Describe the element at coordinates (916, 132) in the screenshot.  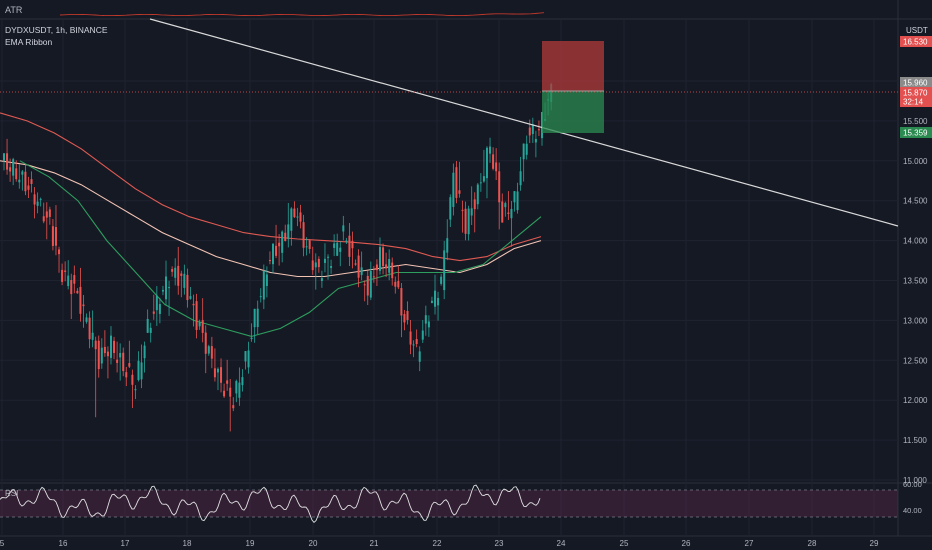
I see `target-badge` at that location.